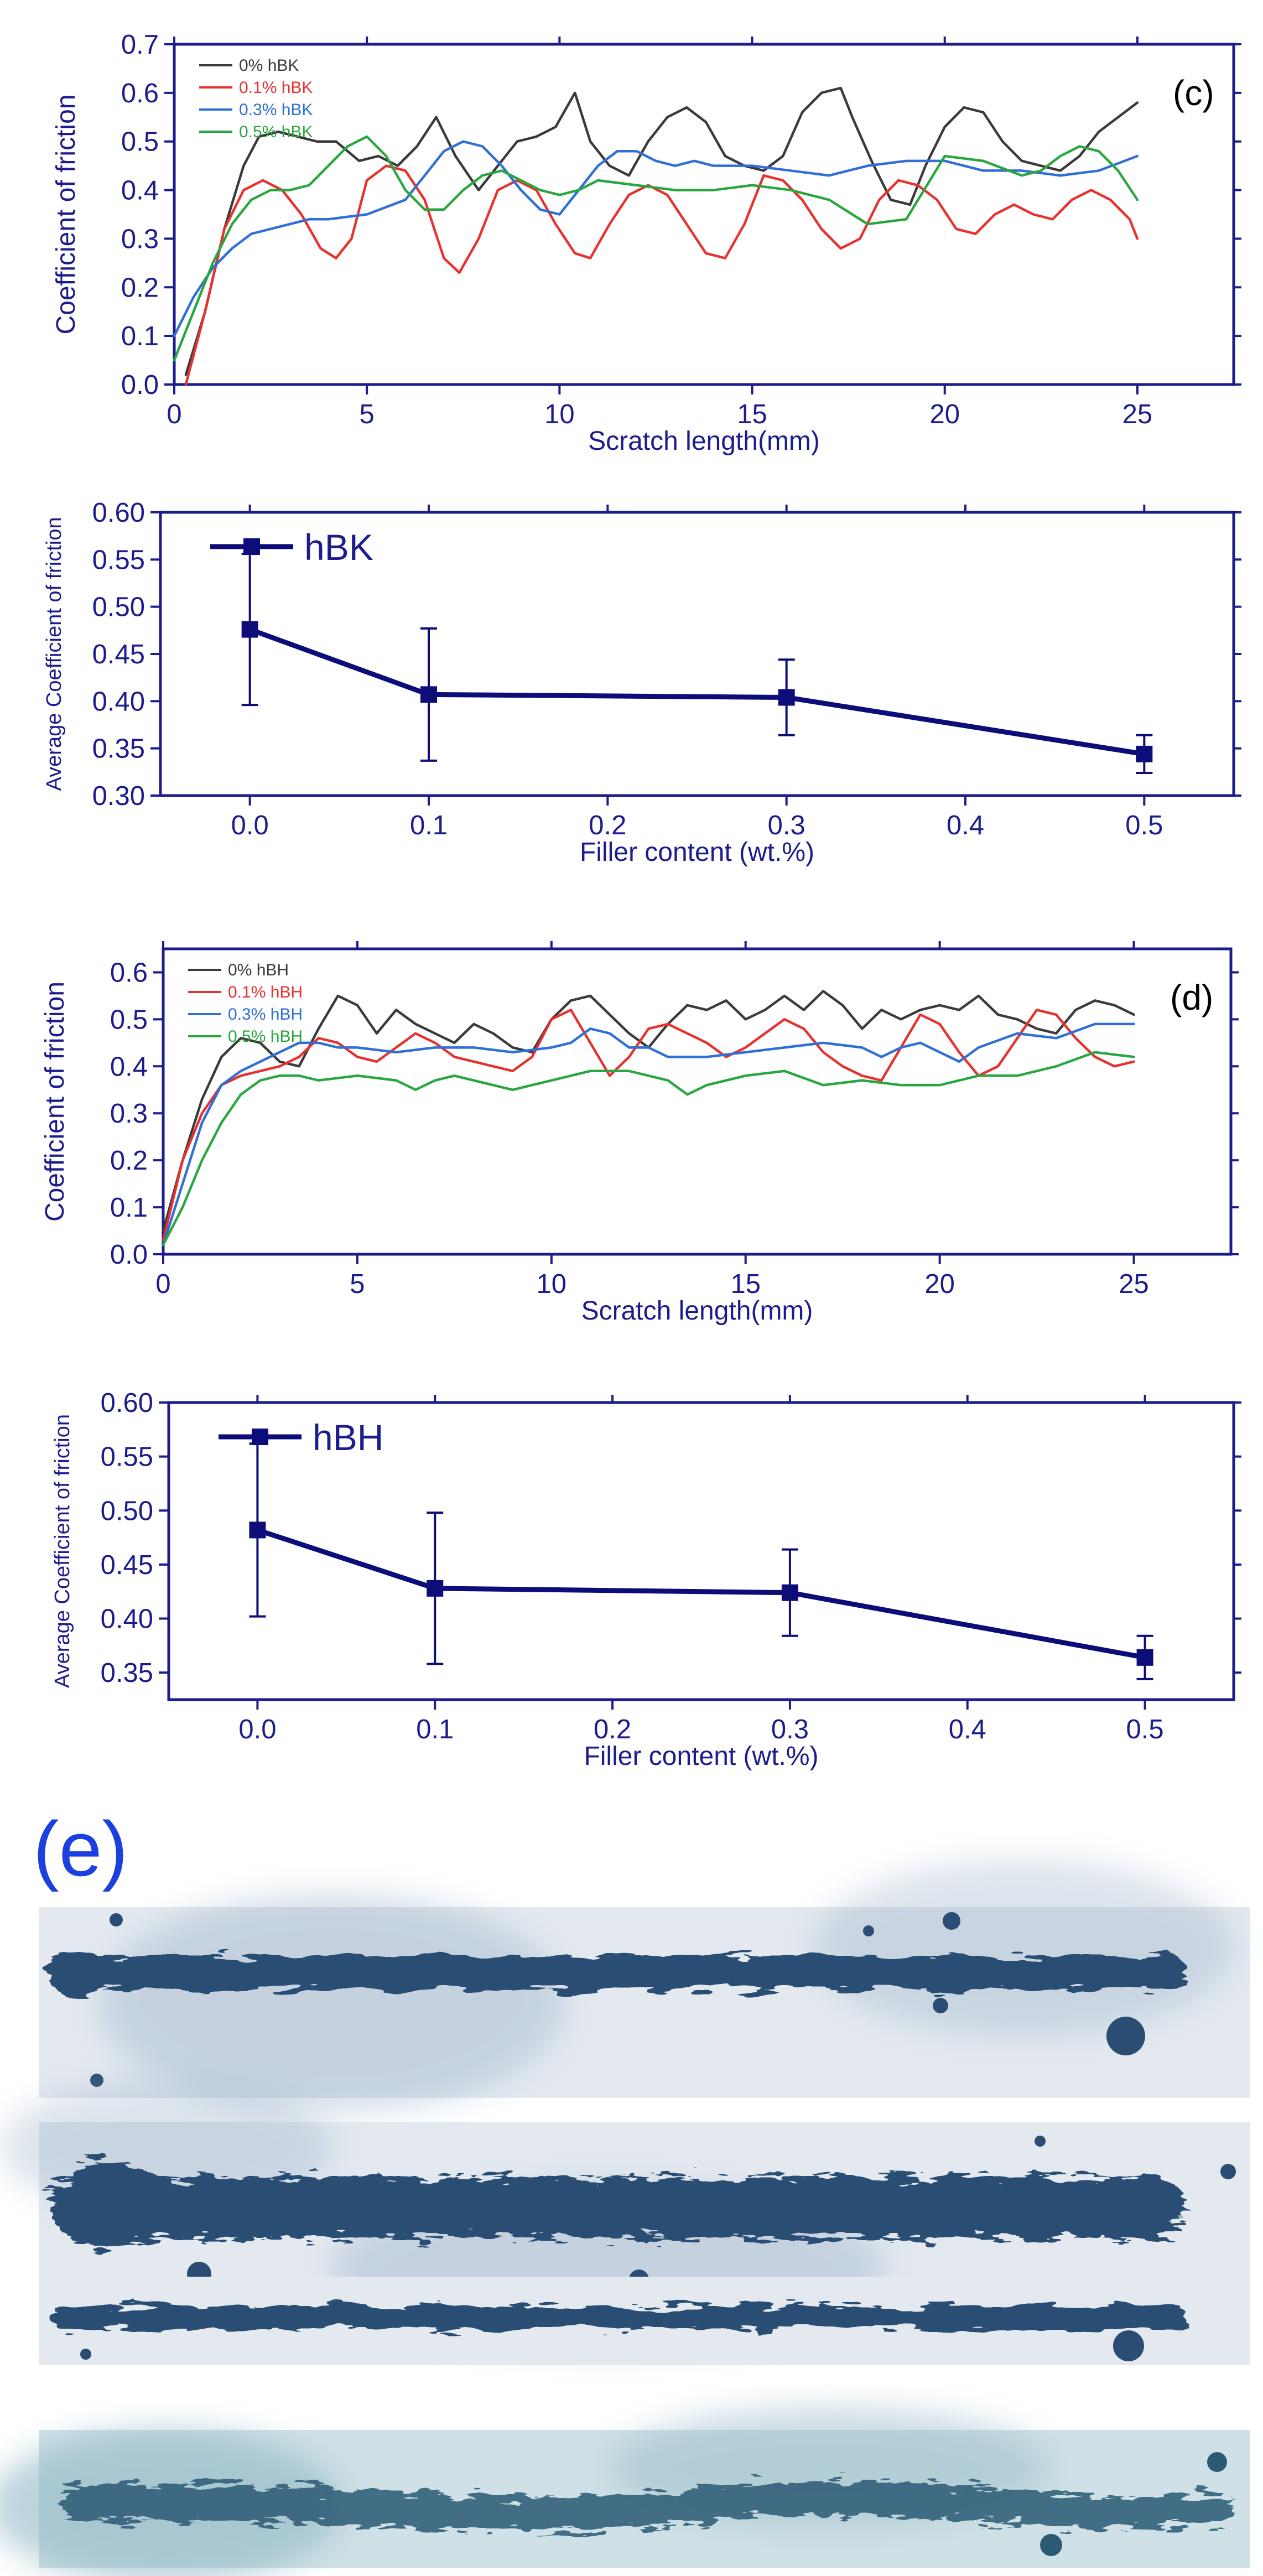 The image size is (1263, 2576). Describe the element at coordinates (276, 88) in the screenshot. I see `legend-label: 0.1% hBK` at that location.